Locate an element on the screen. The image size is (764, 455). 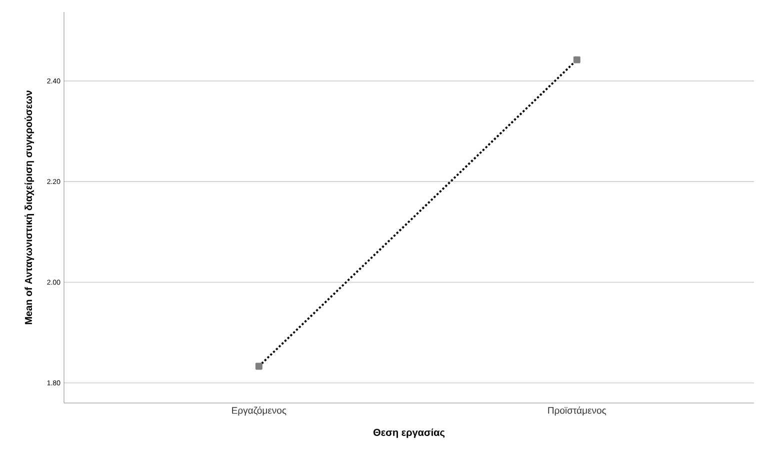
x-tick-label: Προϊστάμενος is located at coordinates (577, 411).